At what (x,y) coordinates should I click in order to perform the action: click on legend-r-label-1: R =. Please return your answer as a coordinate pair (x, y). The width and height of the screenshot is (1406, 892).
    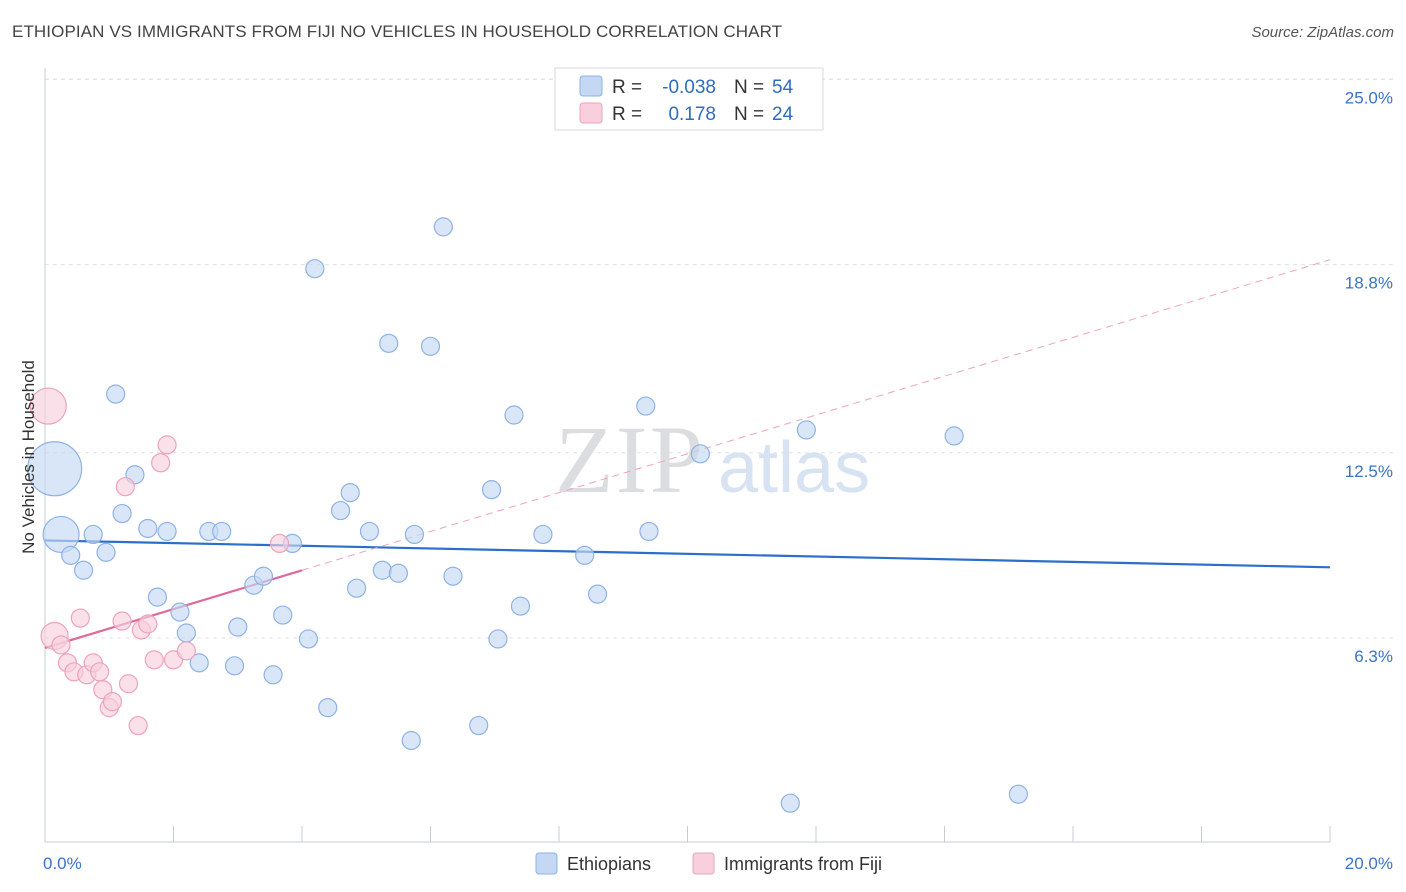
    Looking at the image, I should click on (627, 87).